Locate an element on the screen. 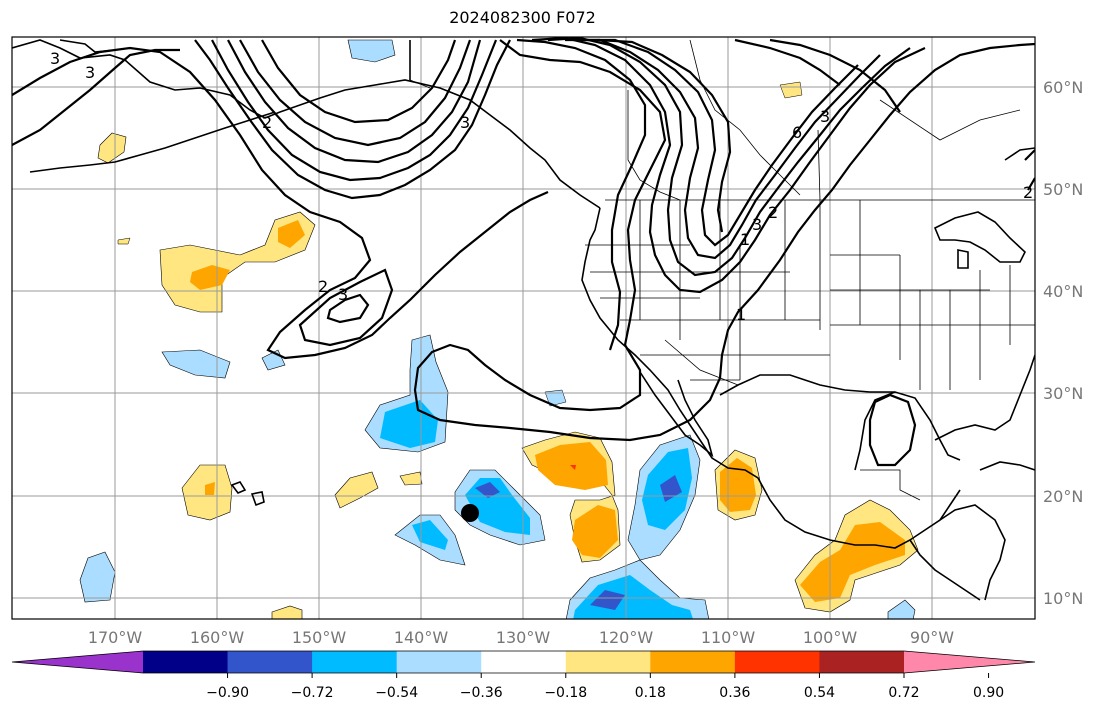  lon-label: 90°W is located at coordinates (932, 637).